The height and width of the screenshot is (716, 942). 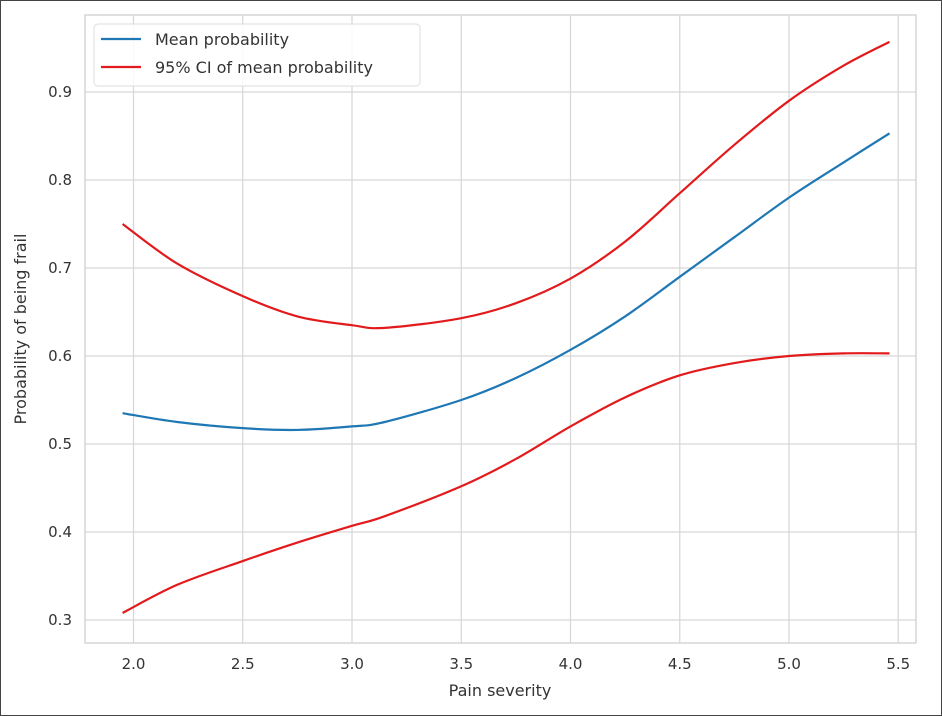 What do you see at coordinates (222, 39) in the screenshot?
I see `legend-entry-mean: Mean probability` at bounding box center [222, 39].